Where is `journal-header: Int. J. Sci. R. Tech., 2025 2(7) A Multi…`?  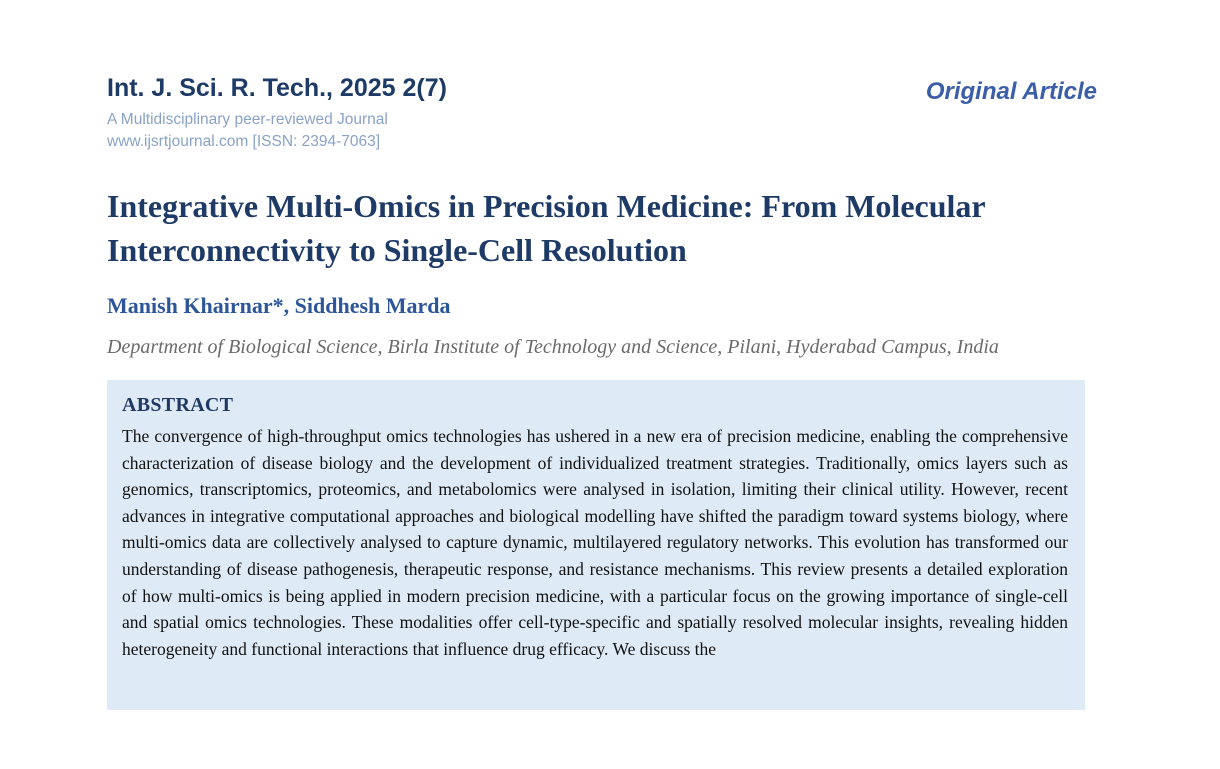
journal-header: Int. J. Sci. R. Tech., 2025 2(7) A Multi… is located at coordinates (602, 113).